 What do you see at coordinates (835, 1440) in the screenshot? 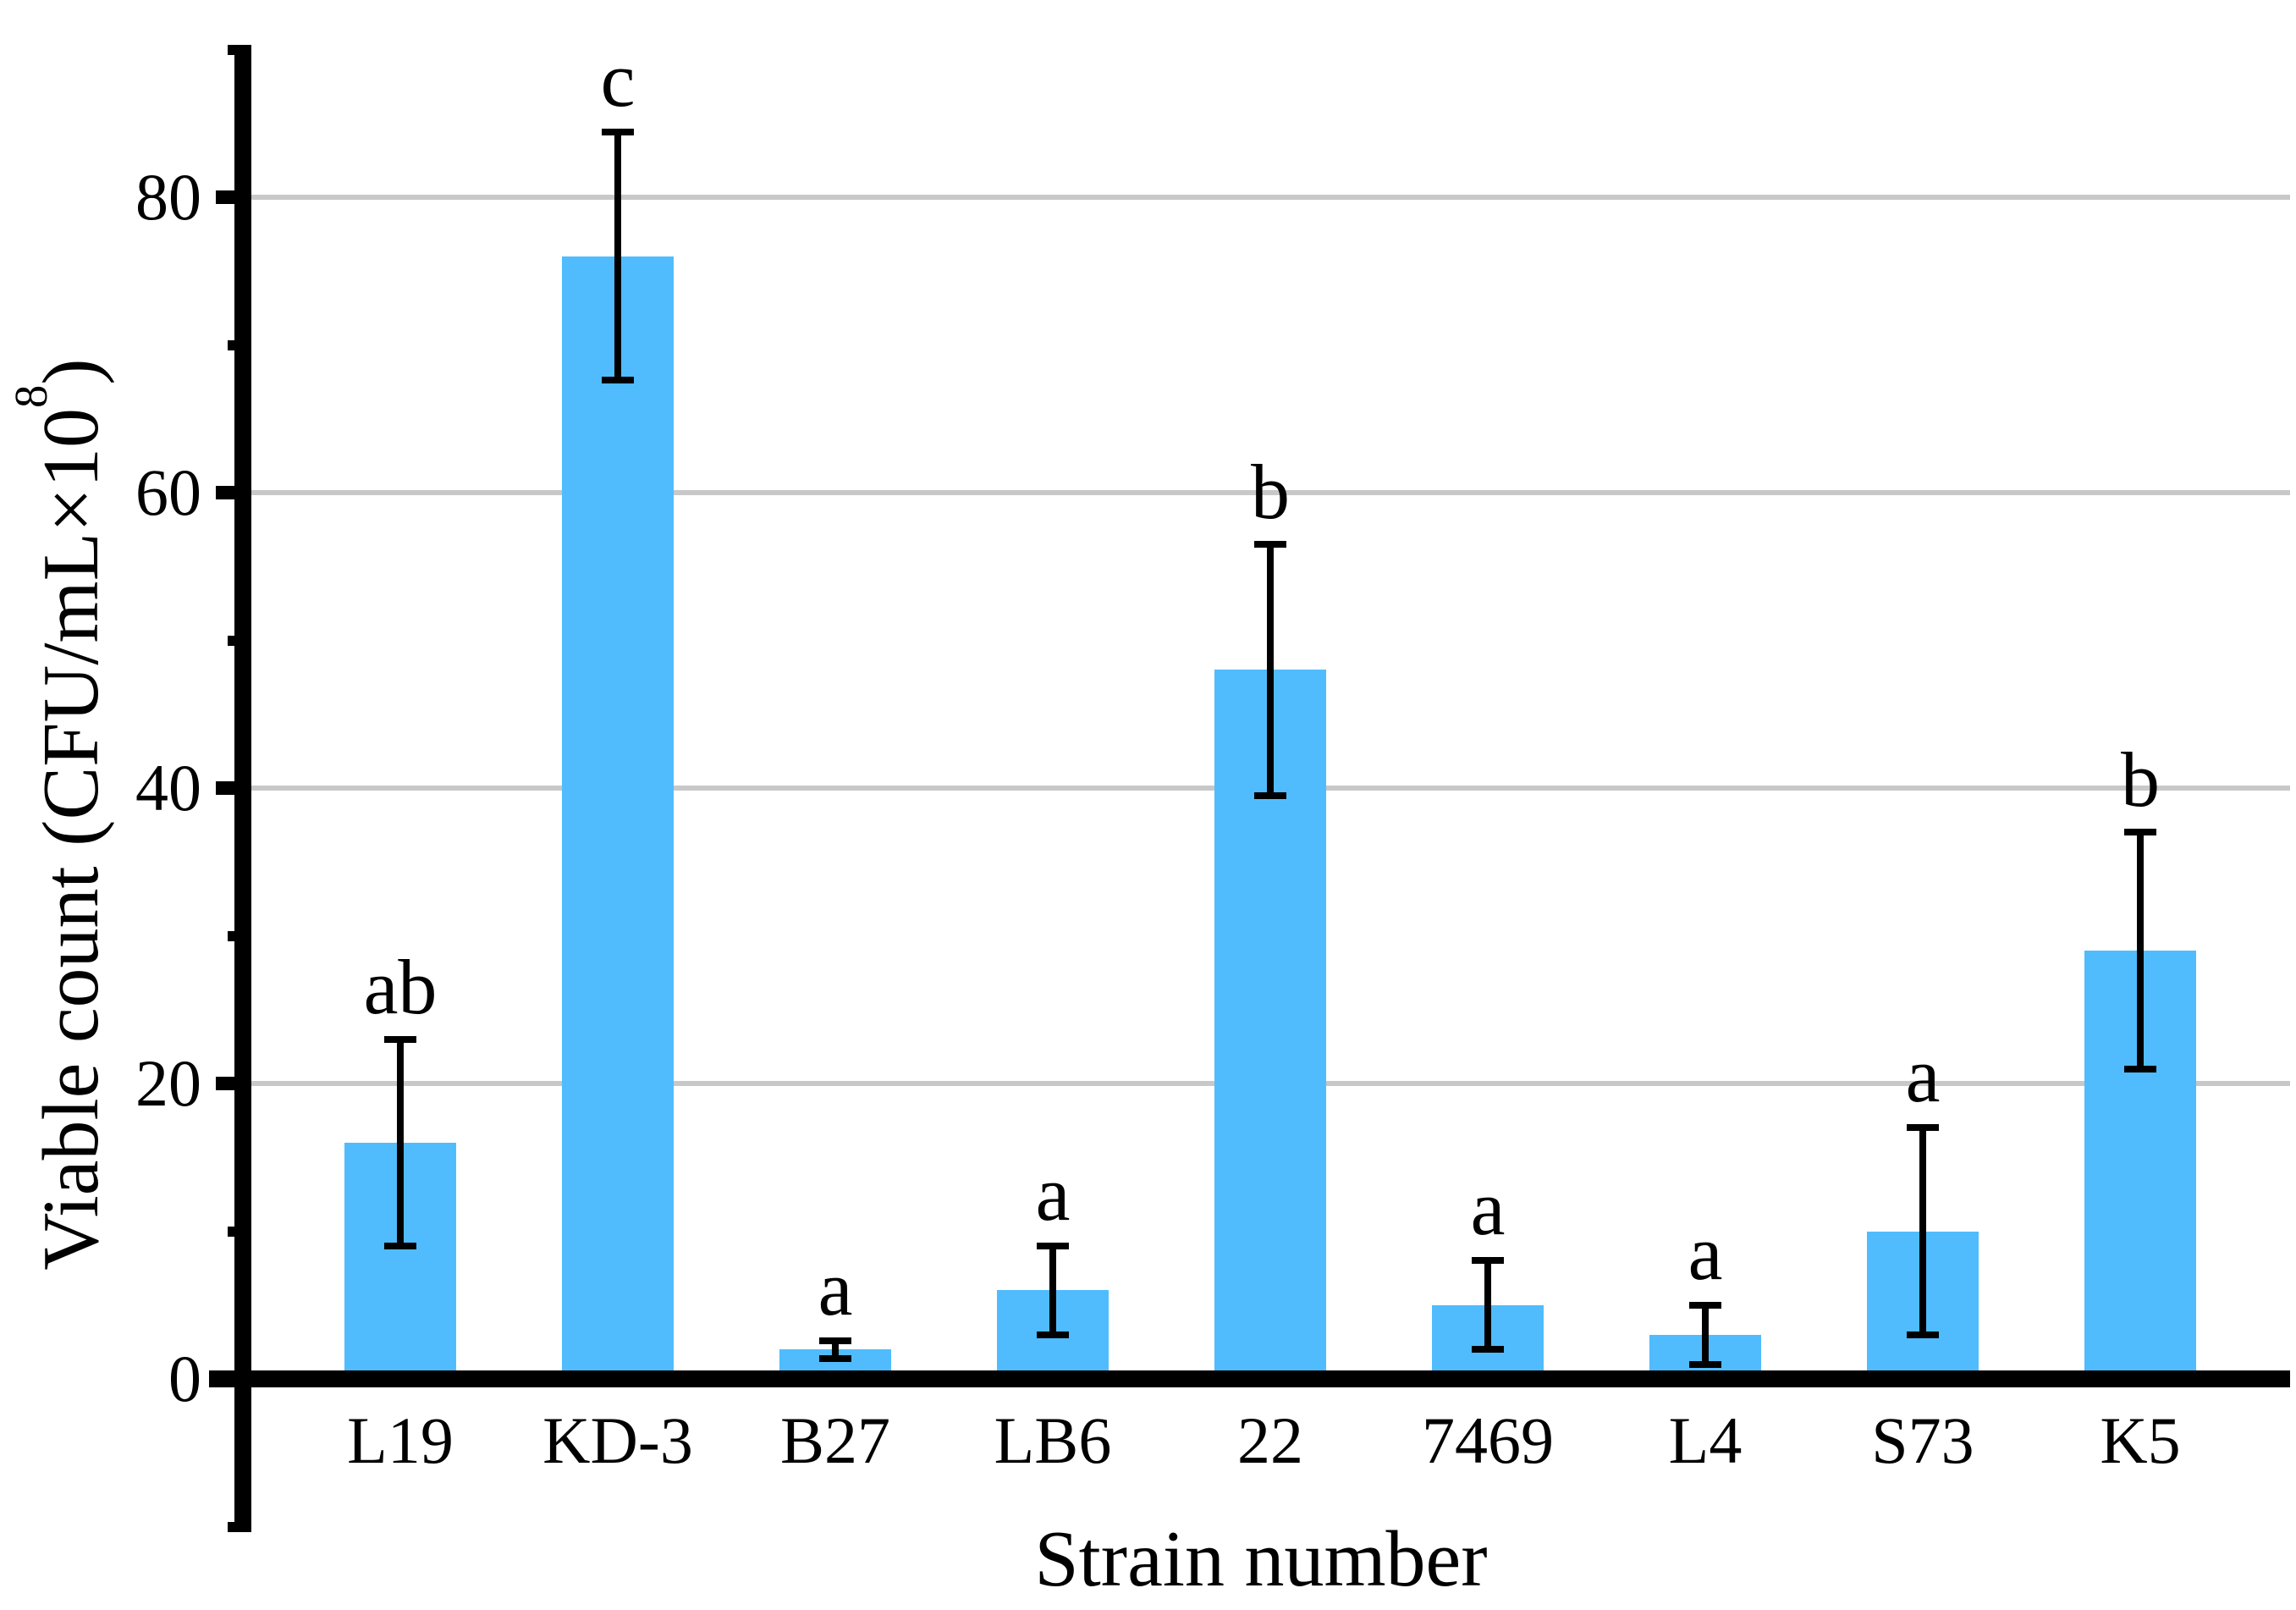
I see `x-tick-label: B27` at bounding box center [835, 1440].